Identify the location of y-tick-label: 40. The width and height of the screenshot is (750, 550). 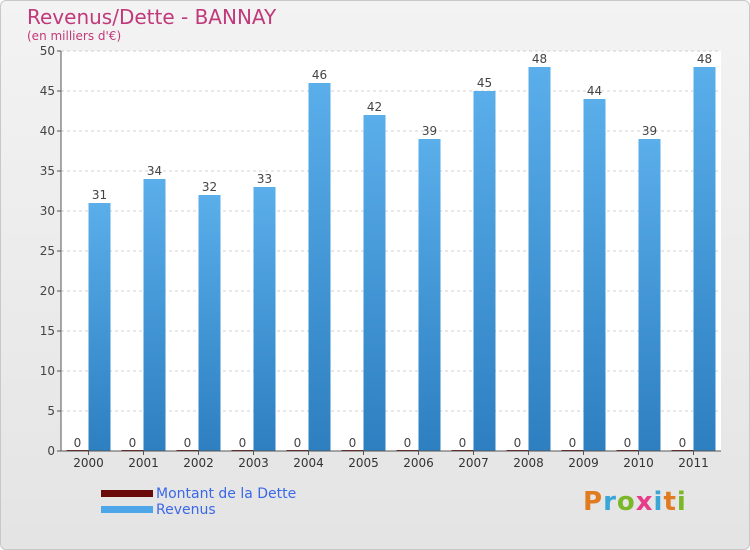
(47, 131).